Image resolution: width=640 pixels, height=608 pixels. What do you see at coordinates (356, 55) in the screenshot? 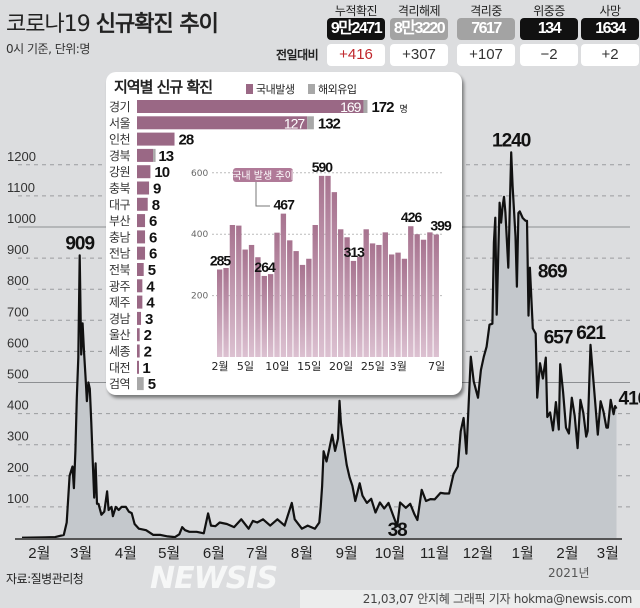
I see `stat-change: +416` at bounding box center [356, 55].